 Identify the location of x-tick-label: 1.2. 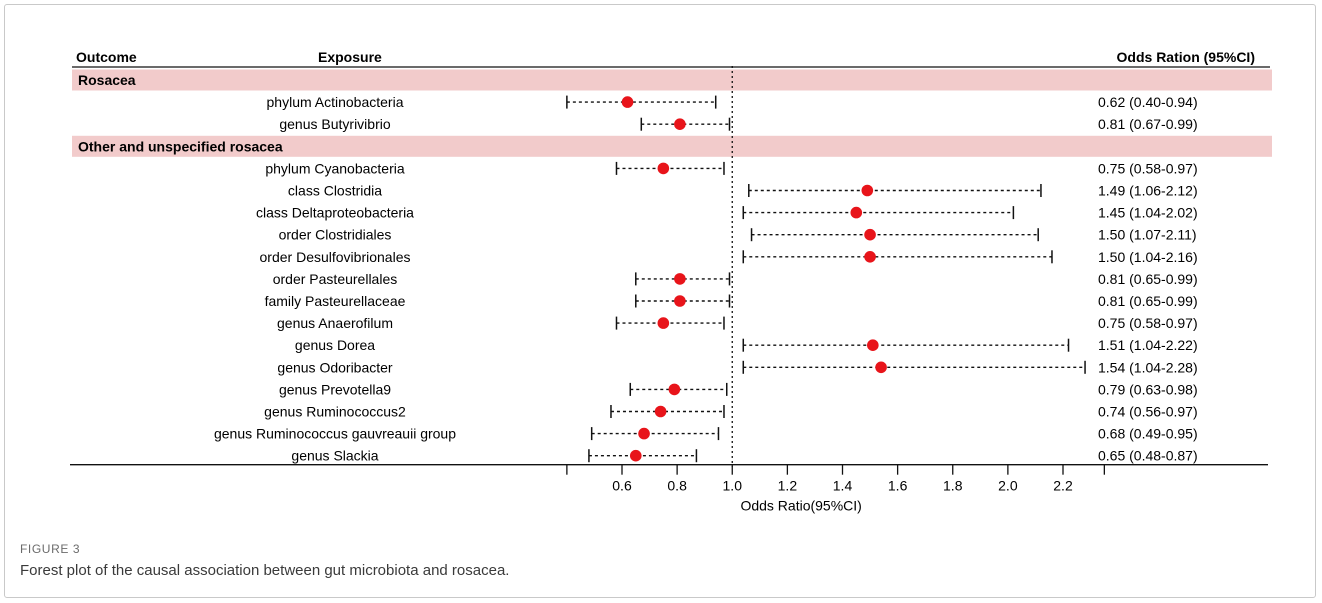
(788, 486).